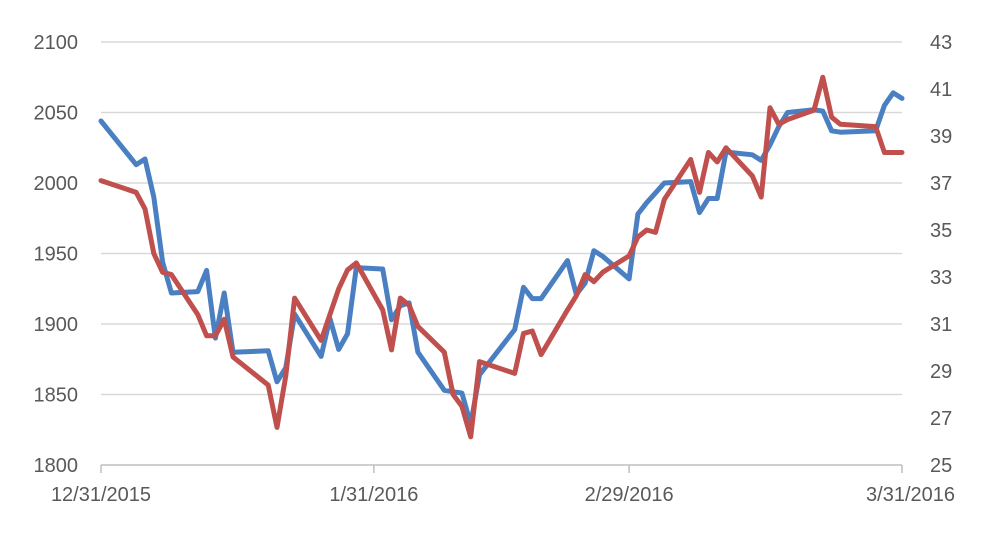 This screenshot has height=560, width=1000. I want to click on x-tick-label: 3/31/2016, so click(910, 495).